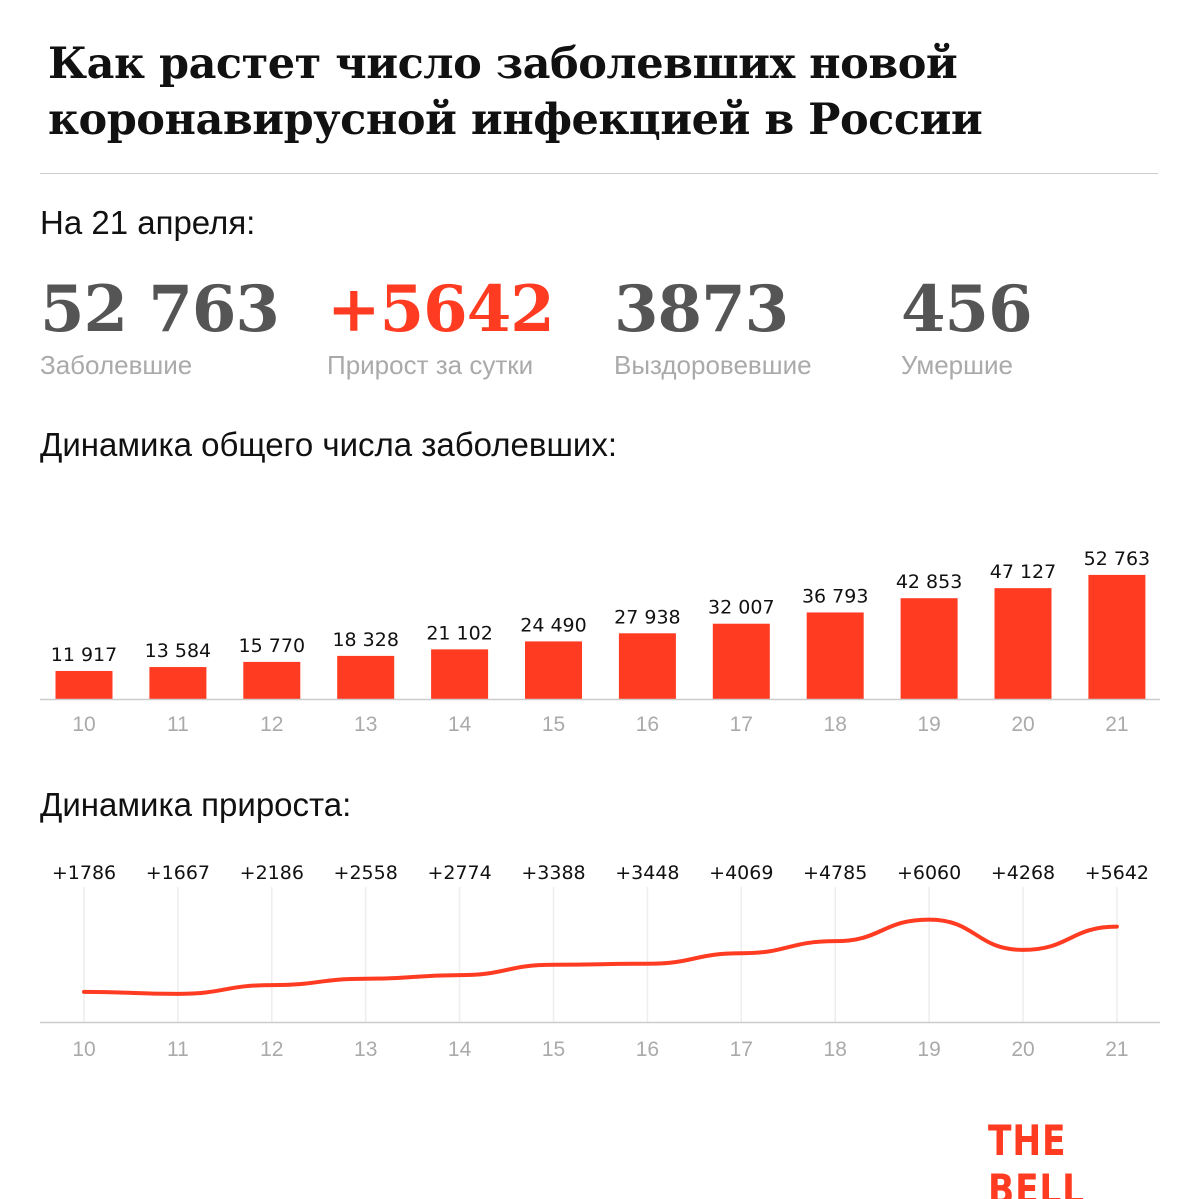  I want to click on stat-value: 52 763, so click(160, 309).